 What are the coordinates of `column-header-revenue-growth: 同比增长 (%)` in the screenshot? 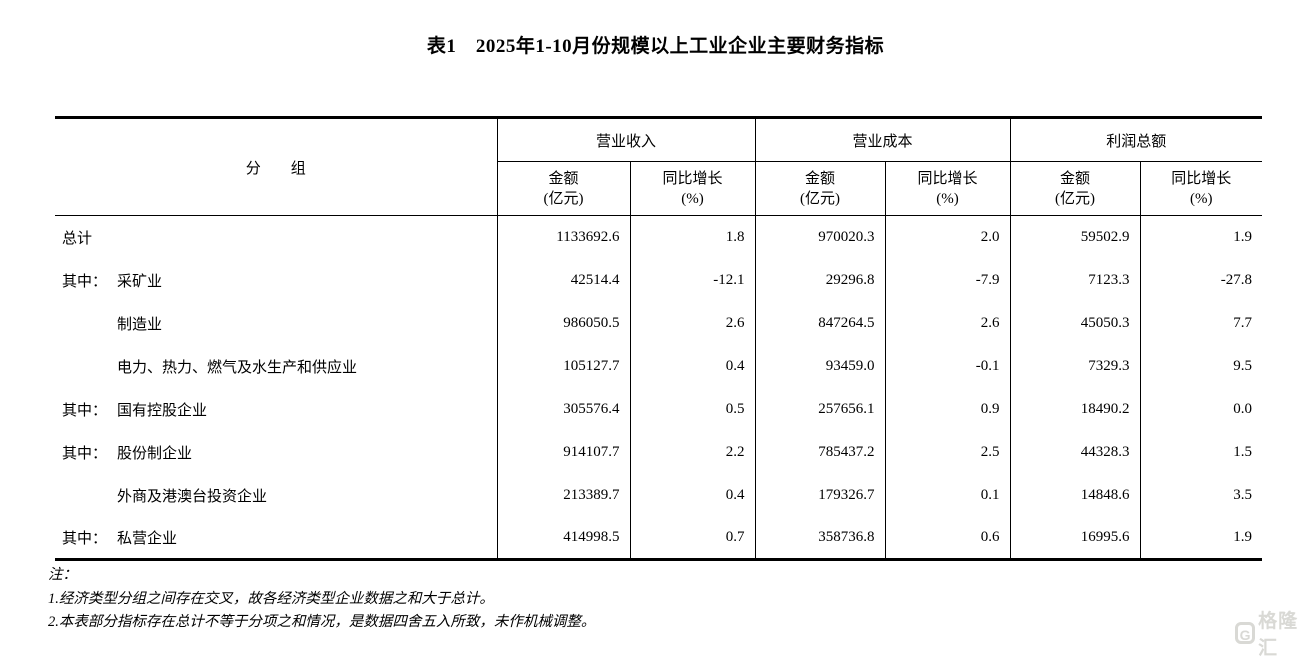 It's located at (693, 188).